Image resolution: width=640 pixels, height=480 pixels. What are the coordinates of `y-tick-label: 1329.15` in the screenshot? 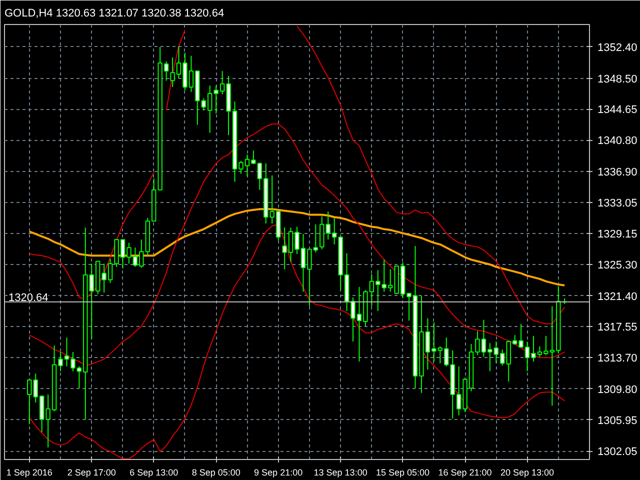 It's located at (618, 234).